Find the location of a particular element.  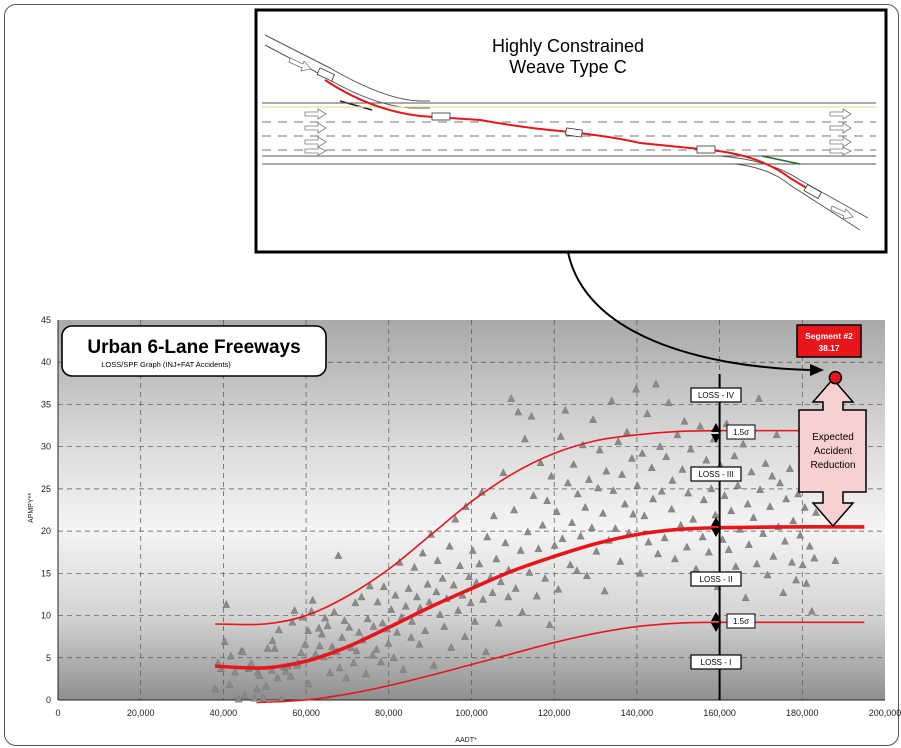

arrow-marker-bottom-up is located at coordinates (716, 616).